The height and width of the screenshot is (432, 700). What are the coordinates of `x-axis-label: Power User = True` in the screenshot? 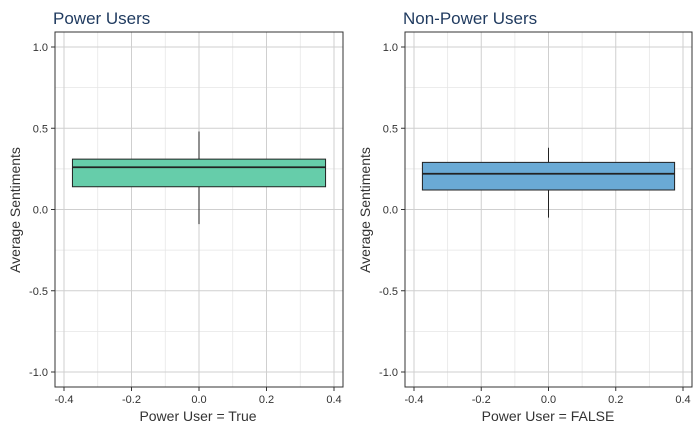 It's located at (197, 416).